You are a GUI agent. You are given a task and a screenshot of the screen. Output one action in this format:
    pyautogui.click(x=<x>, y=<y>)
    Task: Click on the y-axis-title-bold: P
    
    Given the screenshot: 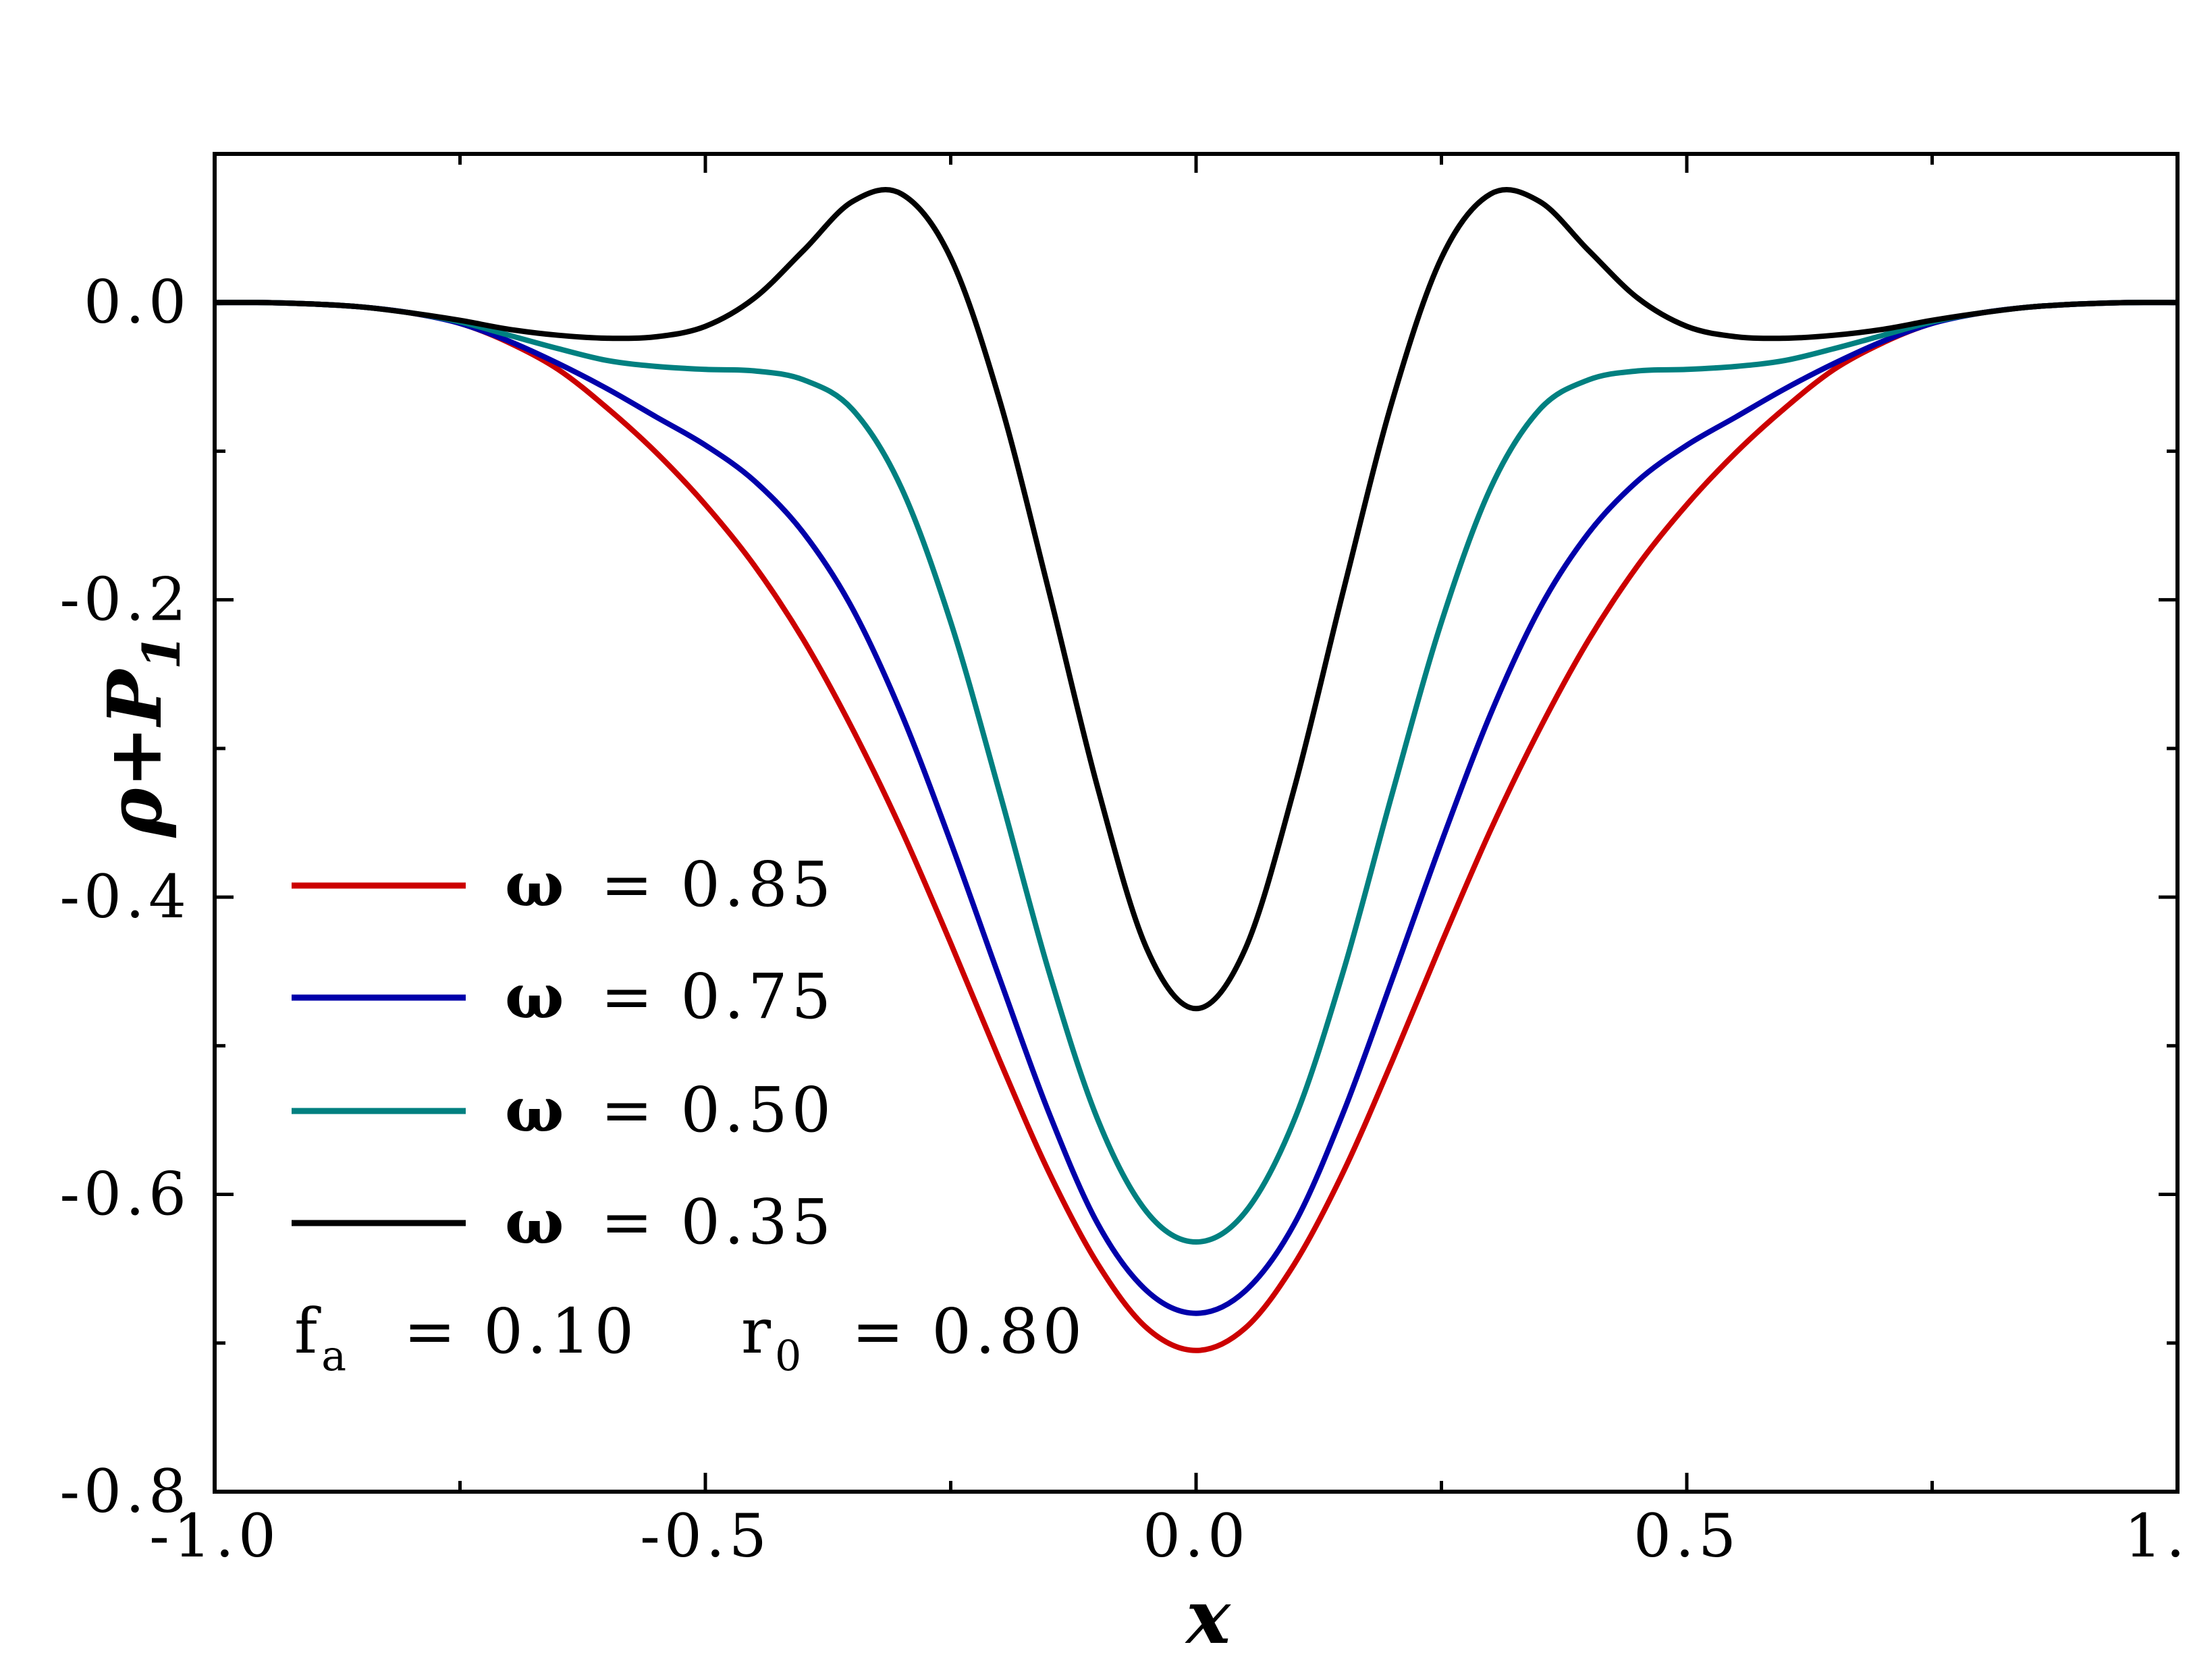 What is the action you would take?
    pyautogui.click(x=134, y=698)
    